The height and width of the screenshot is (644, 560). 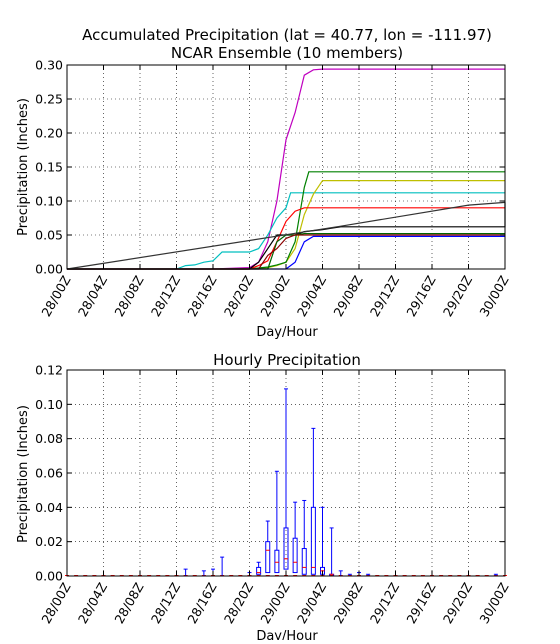 I want to click on chart-subtitle: NCAR Ensemble (10 members), so click(x=287, y=53).